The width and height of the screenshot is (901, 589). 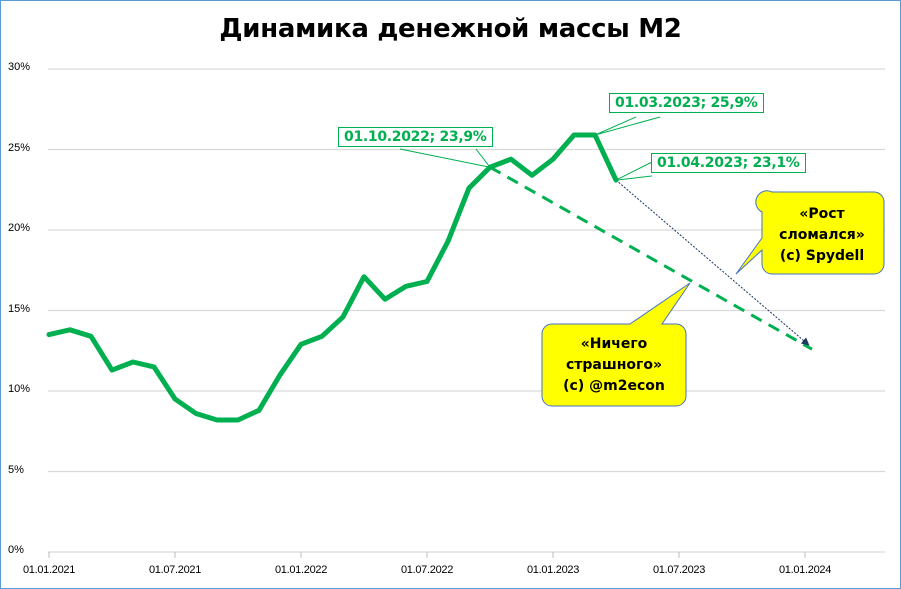 What do you see at coordinates (19, 228) in the screenshot?
I see `y-tick-label: 20%` at bounding box center [19, 228].